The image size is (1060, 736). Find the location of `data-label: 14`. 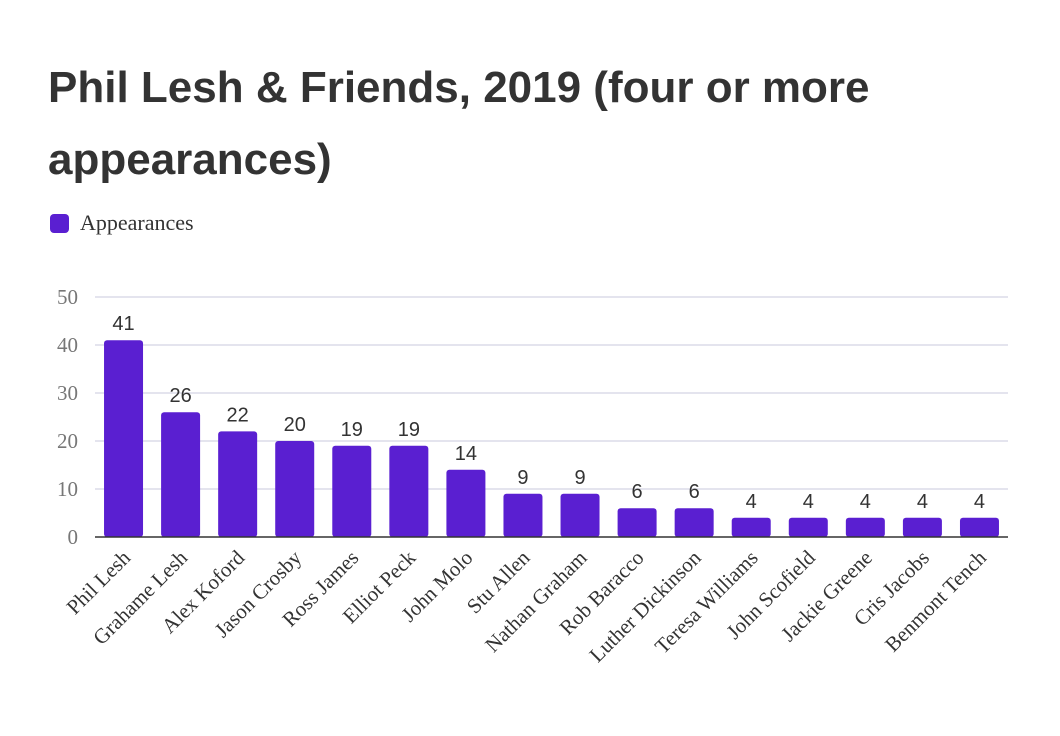

data-label: 14 is located at coordinates (466, 454).